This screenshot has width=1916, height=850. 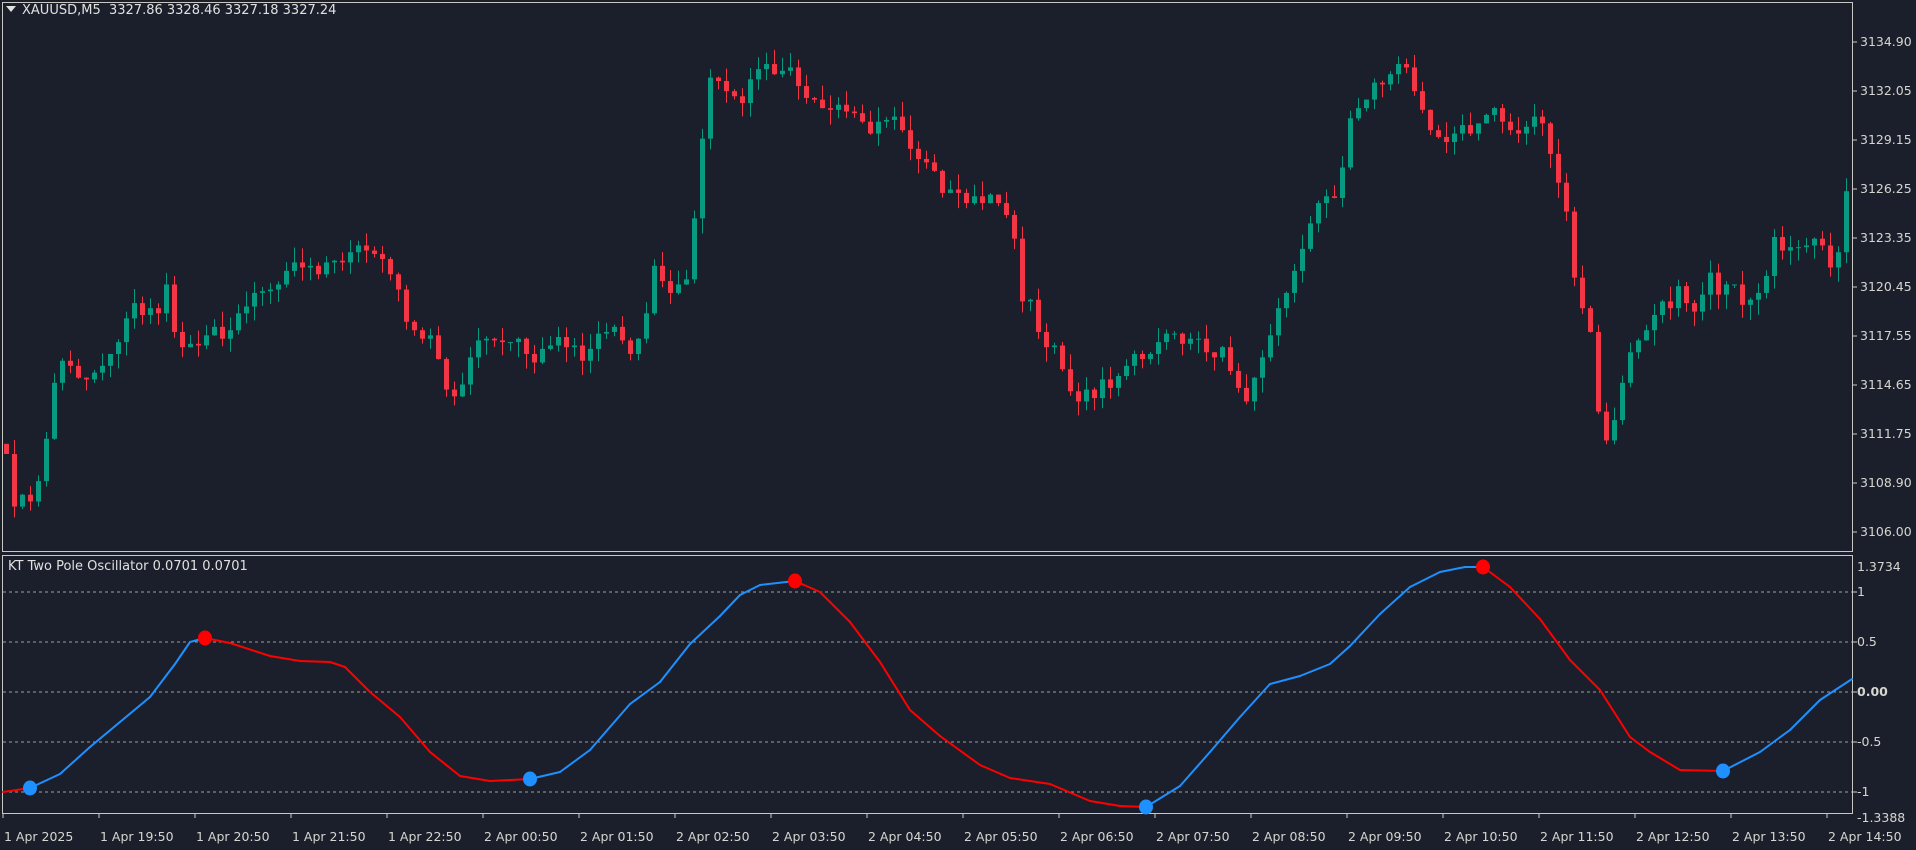 What do you see at coordinates (1886, 531) in the screenshot?
I see `price-tick-label: 3106.00` at bounding box center [1886, 531].